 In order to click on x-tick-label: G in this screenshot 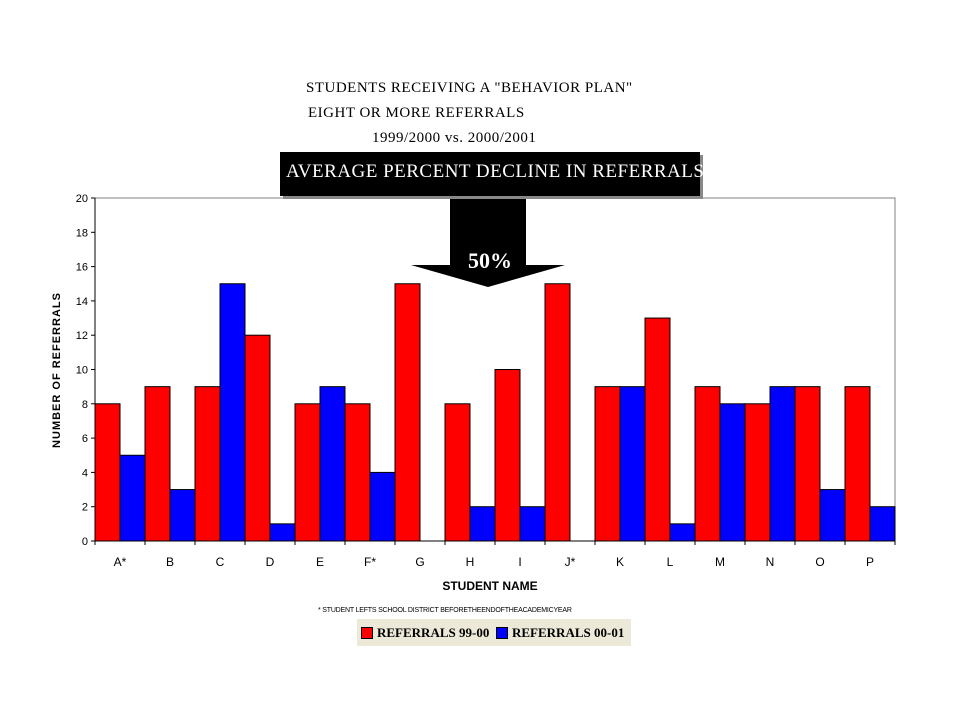, I will do `click(419, 562)`.